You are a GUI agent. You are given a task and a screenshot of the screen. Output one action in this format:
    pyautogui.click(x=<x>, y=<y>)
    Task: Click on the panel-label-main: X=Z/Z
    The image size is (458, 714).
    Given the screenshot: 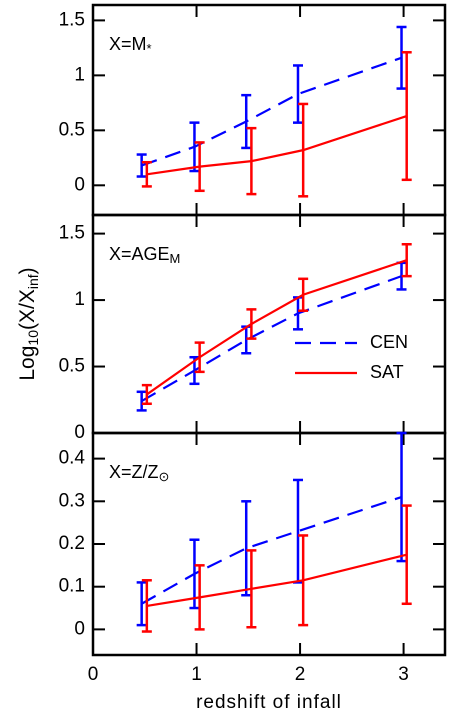 What is the action you would take?
    pyautogui.click(x=134, y=472)
    